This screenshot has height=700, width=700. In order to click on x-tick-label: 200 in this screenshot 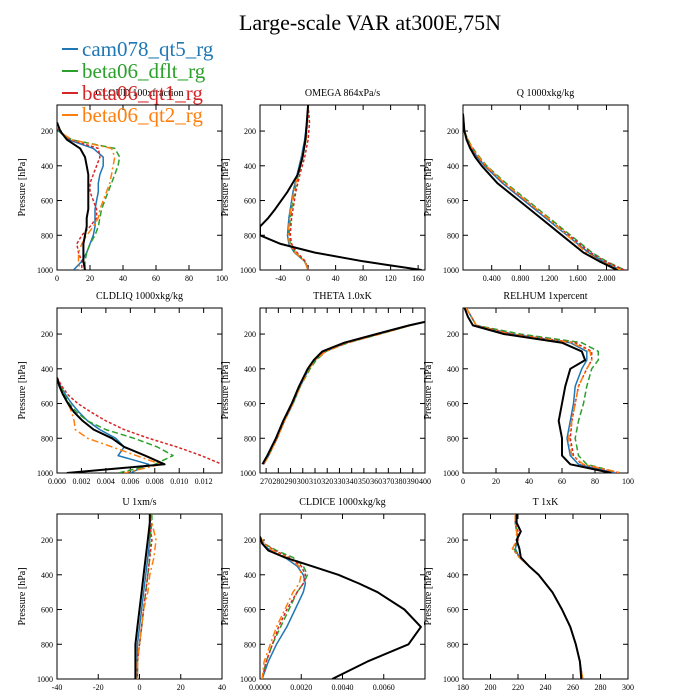, I will do `click(491, 687)`.